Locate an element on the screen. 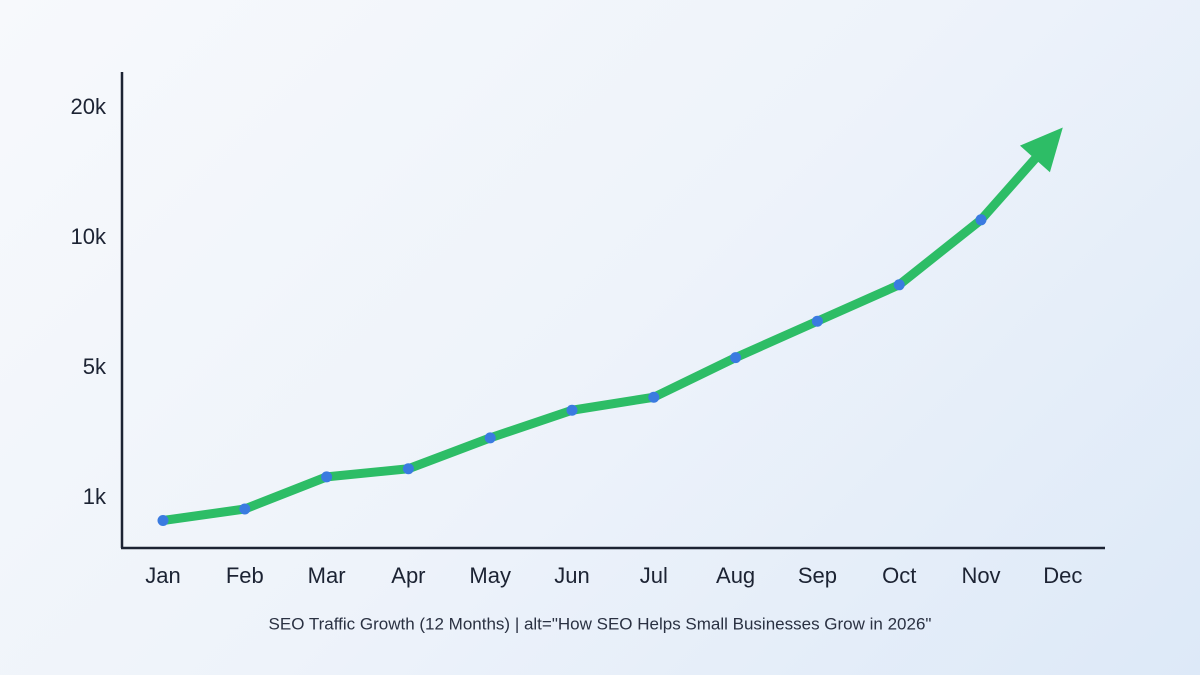 Image resolution: width=1200 pixels, height=675 pixels. x-tick-label: Mar is located at coordinates (327, 575).